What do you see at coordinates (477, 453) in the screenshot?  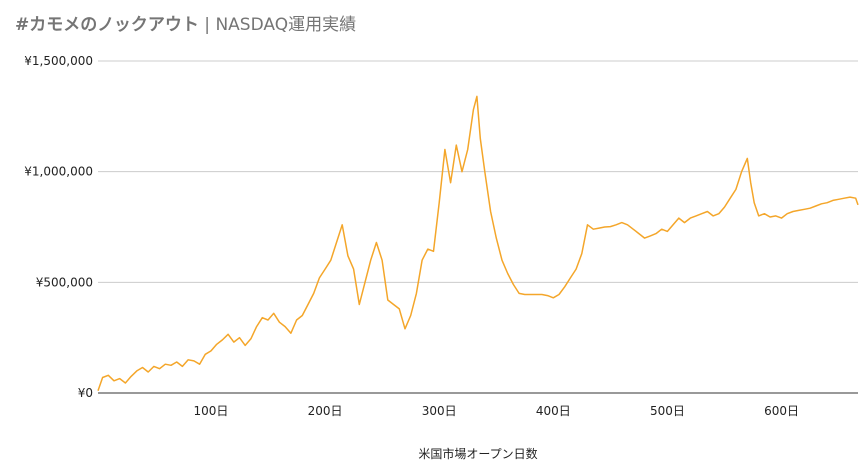 I see `x-axis-label: 米国市場オープン日数` at bounding box center [477, 453].